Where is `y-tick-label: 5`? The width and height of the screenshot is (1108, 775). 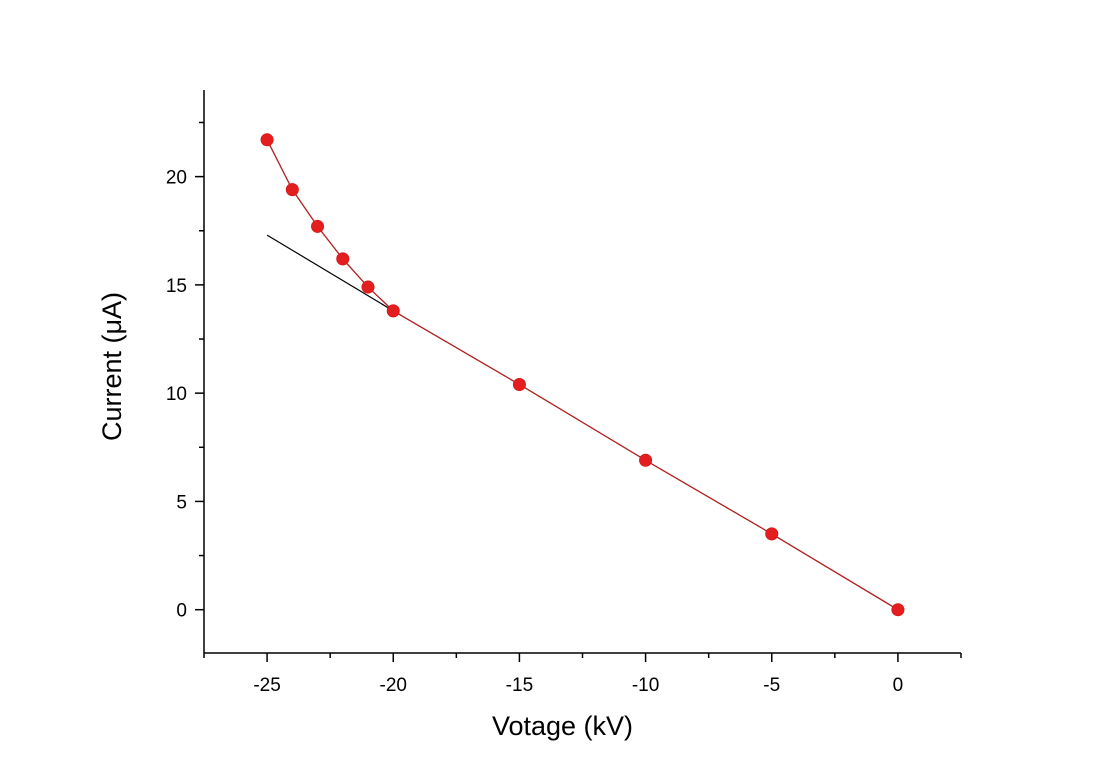
y-tick-label: 5 is located at coordinates (181, 502).